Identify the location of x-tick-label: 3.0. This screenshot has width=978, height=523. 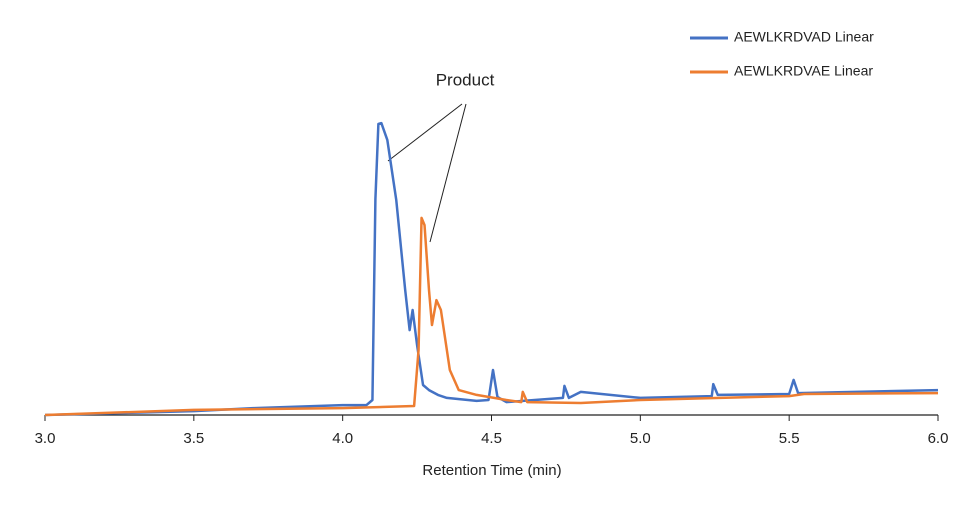
(45, 438).